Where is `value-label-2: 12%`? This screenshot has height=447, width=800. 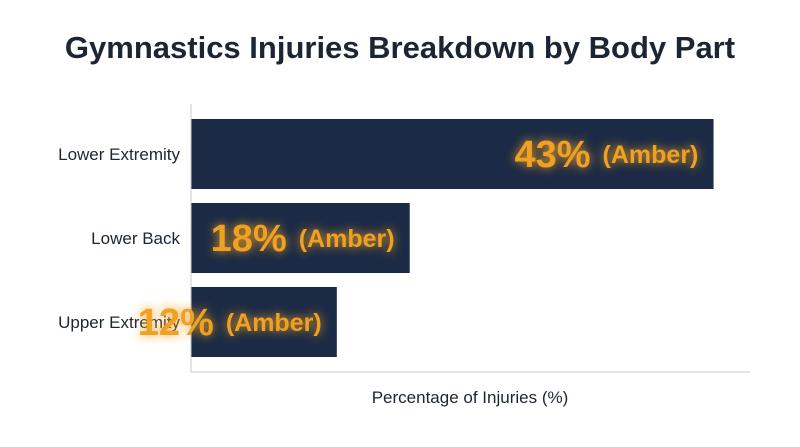 value-label-2: 12% is located at coordinates (176, 323).